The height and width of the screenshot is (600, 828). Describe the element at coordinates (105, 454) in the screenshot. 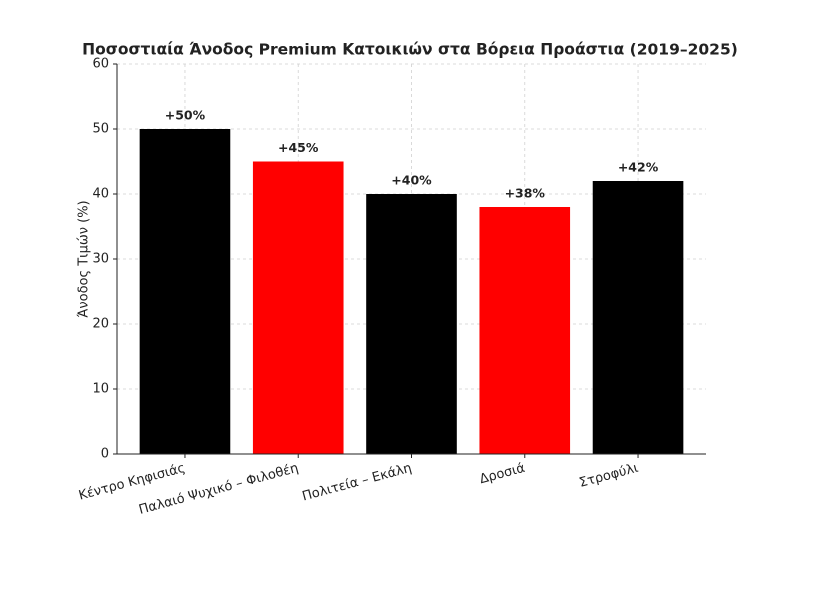

I see `y-tick-label: 0` at that location.